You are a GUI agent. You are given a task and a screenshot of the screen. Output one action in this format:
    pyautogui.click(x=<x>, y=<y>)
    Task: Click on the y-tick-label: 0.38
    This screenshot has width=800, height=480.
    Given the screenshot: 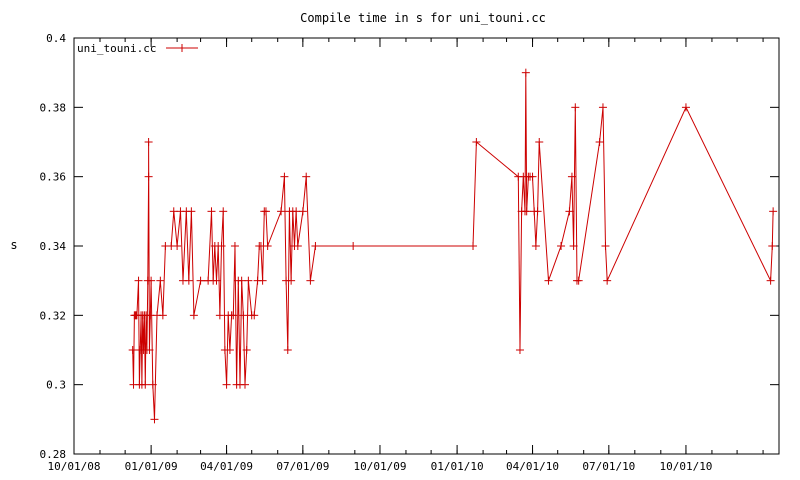 What is the action you would take?
    pyautogui.click(x=53, y=107)
    